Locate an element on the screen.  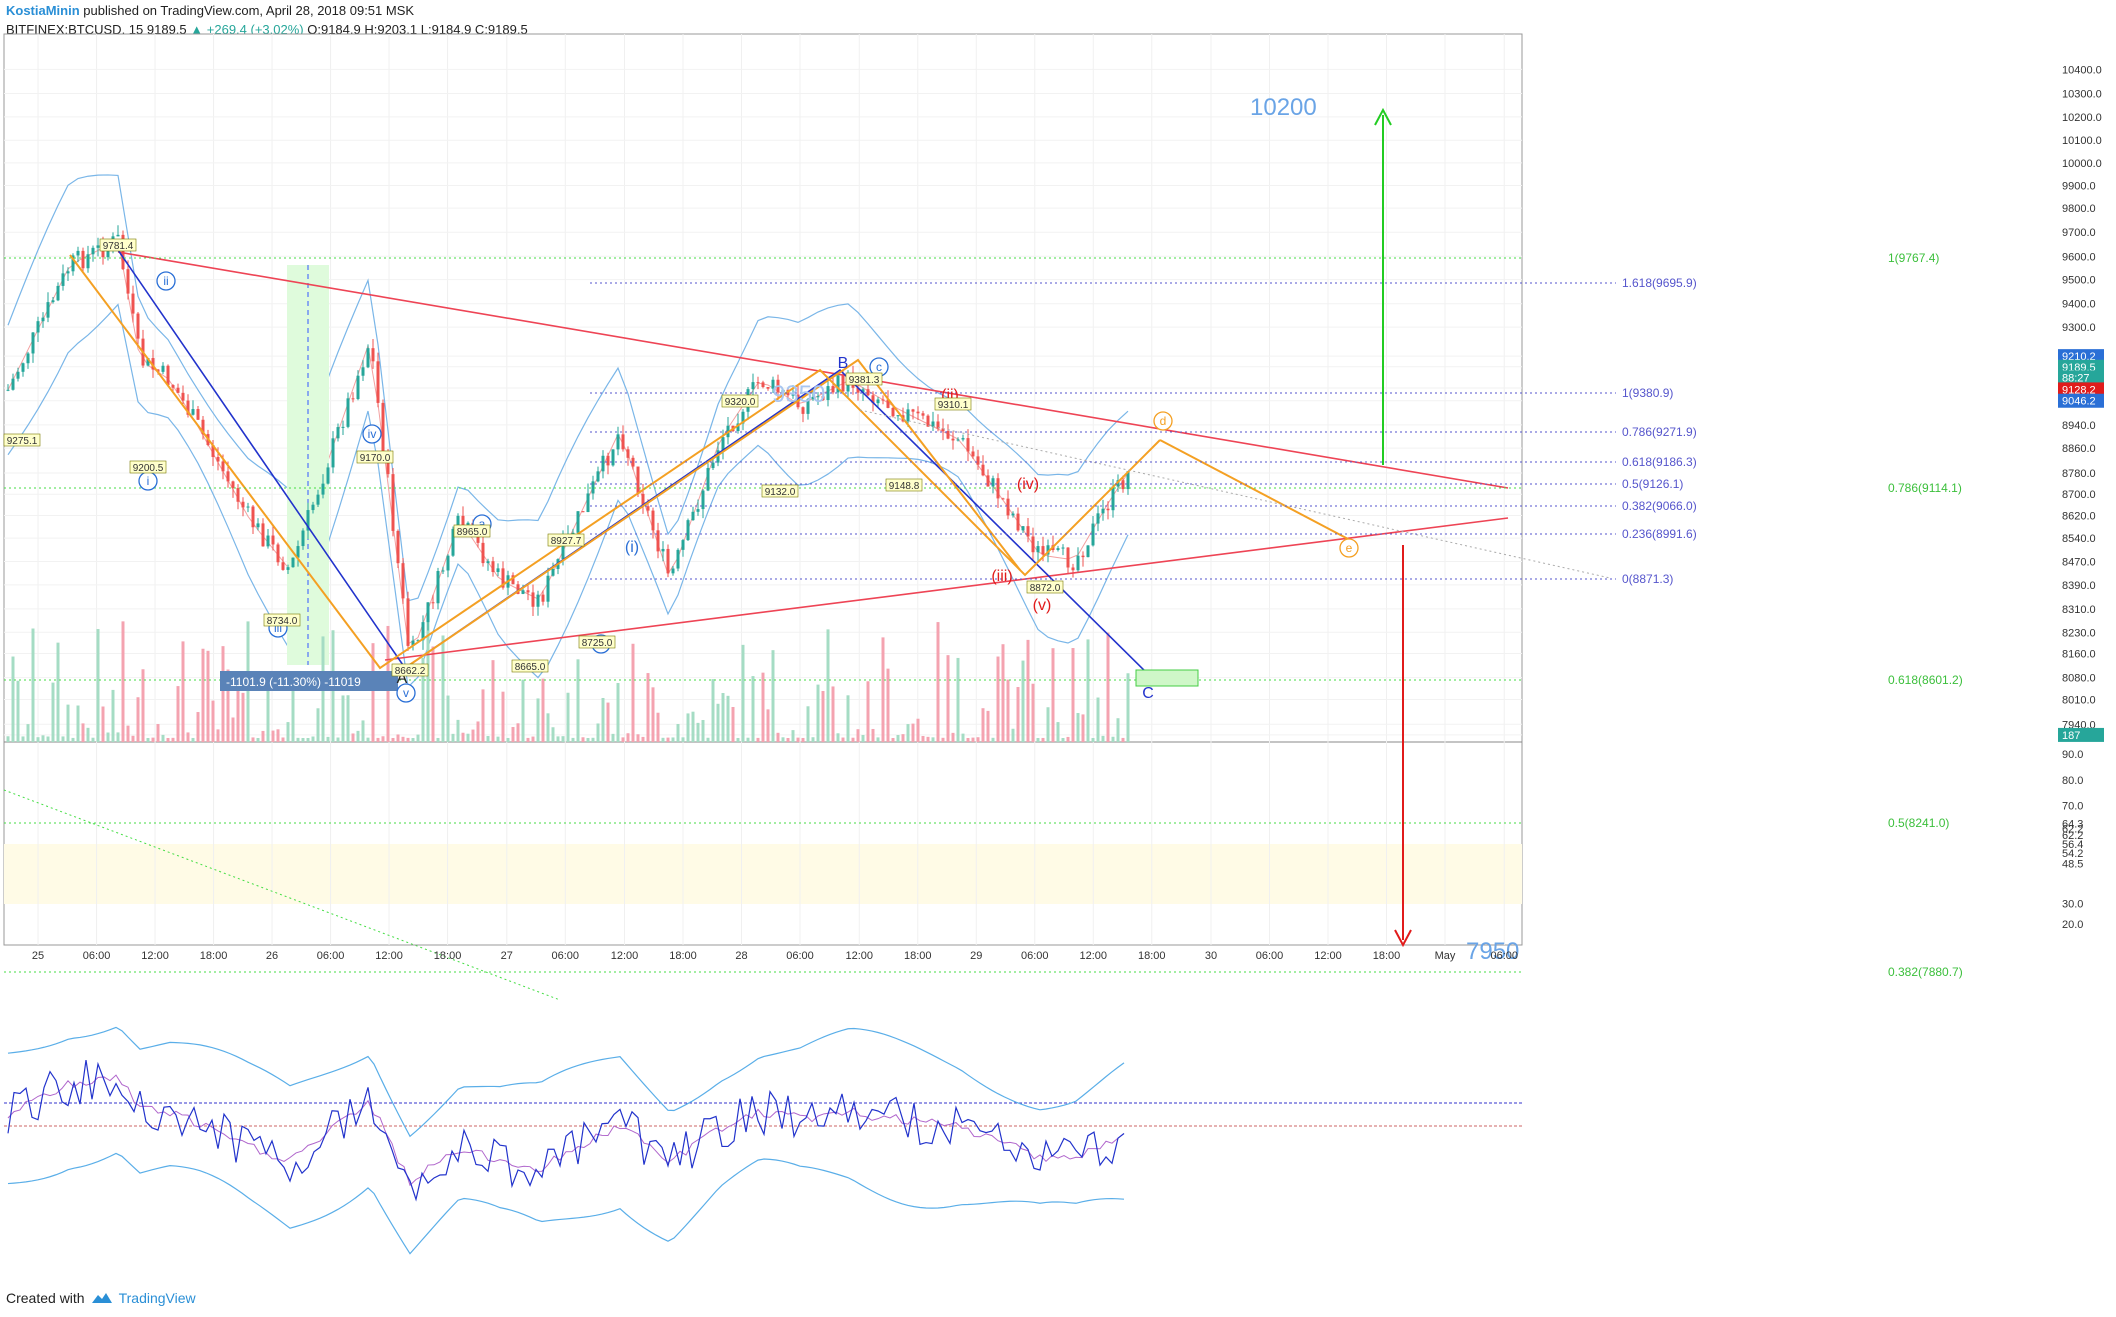
fib-label-mid: 0.5(9126.1) is located at coordinates (1652, 484).